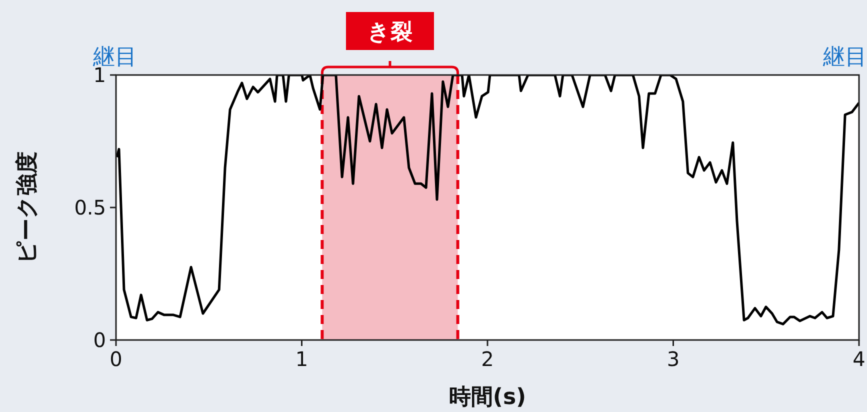 The height and width of the screenshot is (412, 867). I want to click on y-tick-label: 0.5, so click(90, 208).